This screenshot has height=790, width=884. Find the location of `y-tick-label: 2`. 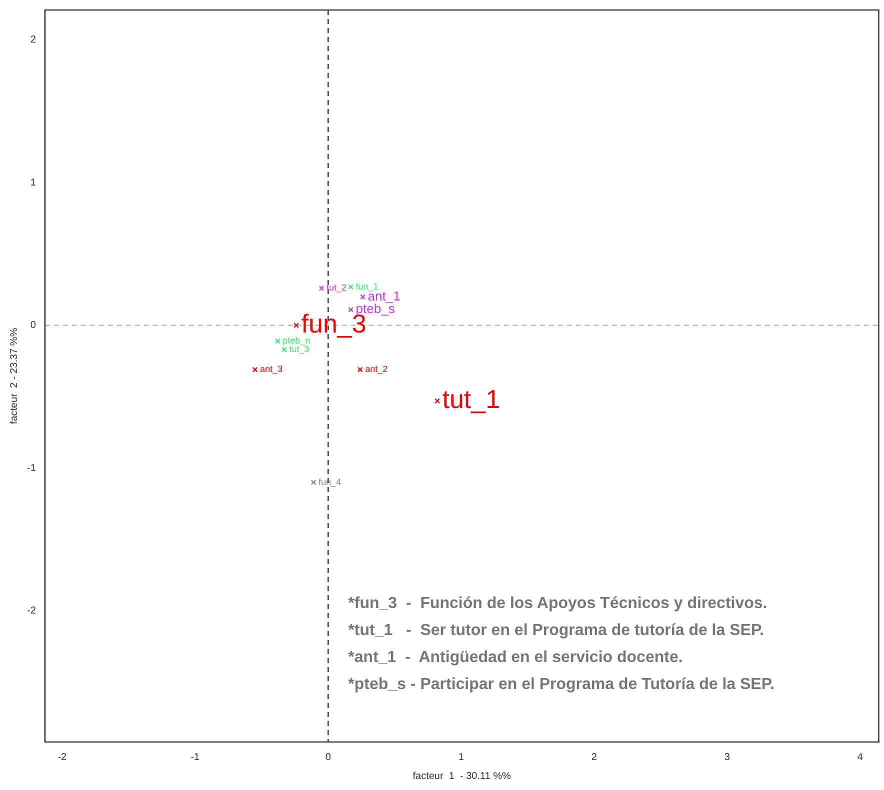

y-tick-label: 2 is located at coordinates (33, 40).